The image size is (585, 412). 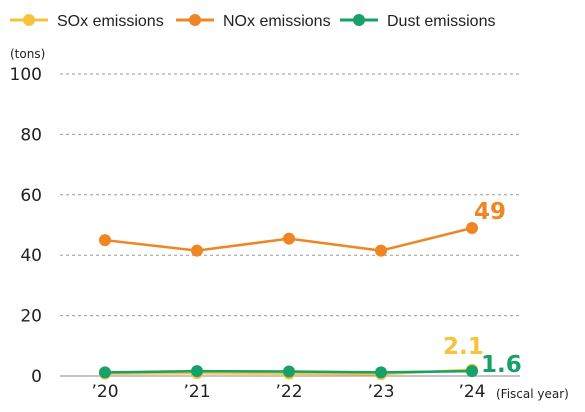 What do you see at coordinates (27, 54) in the screenshot?
I see `y-axis-unit-label: (tons)` at bounding box center [27, 54].